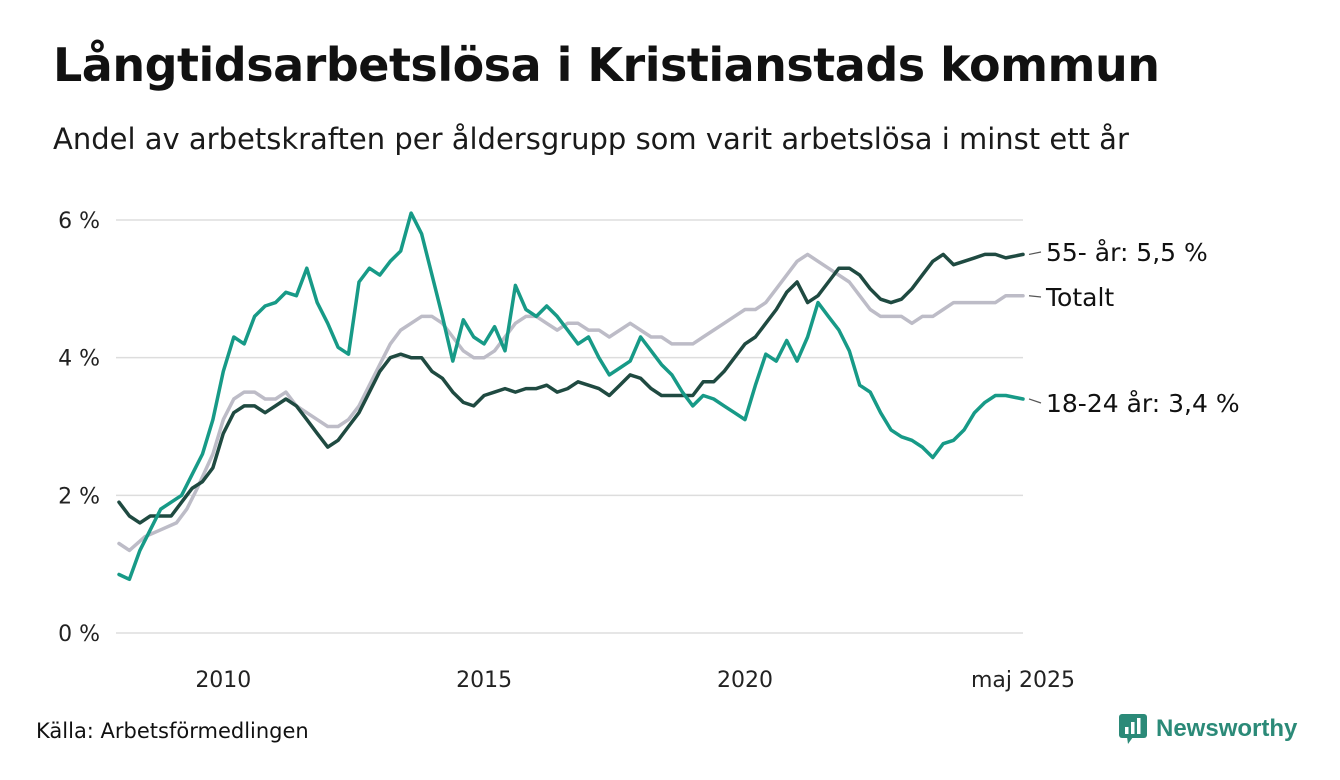 This screenshot has width=1340, height=780. Describe the element at coordinates (635, 680) in the screenshot. I see `x-axis-tick-labels: 2010 2015 2020 maj 2025` at that location.